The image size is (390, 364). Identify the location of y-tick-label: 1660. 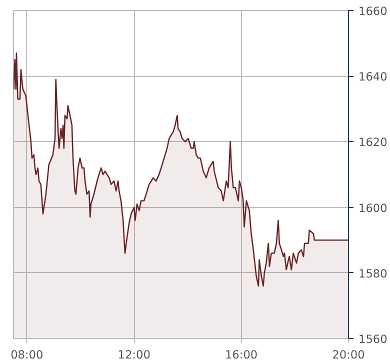
(373, 11).